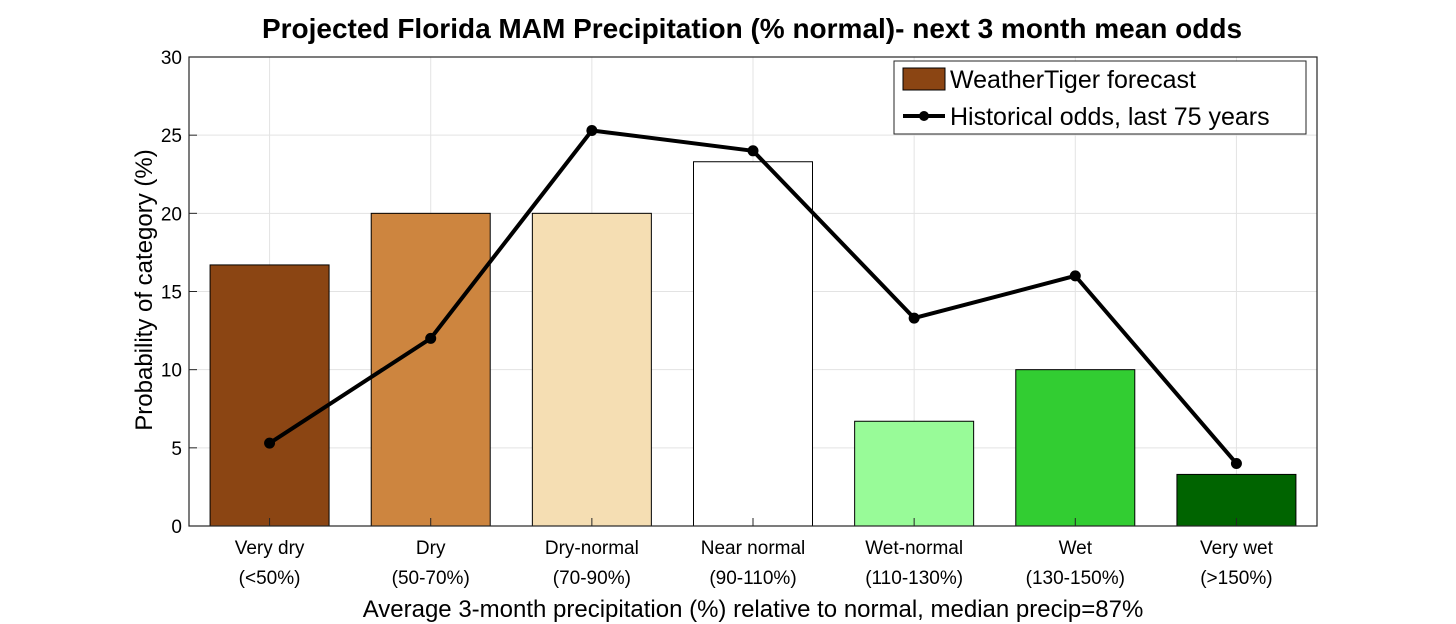 The image size is (1456, 624). I want to click on category-name-label: Dry, so click(431, 548).